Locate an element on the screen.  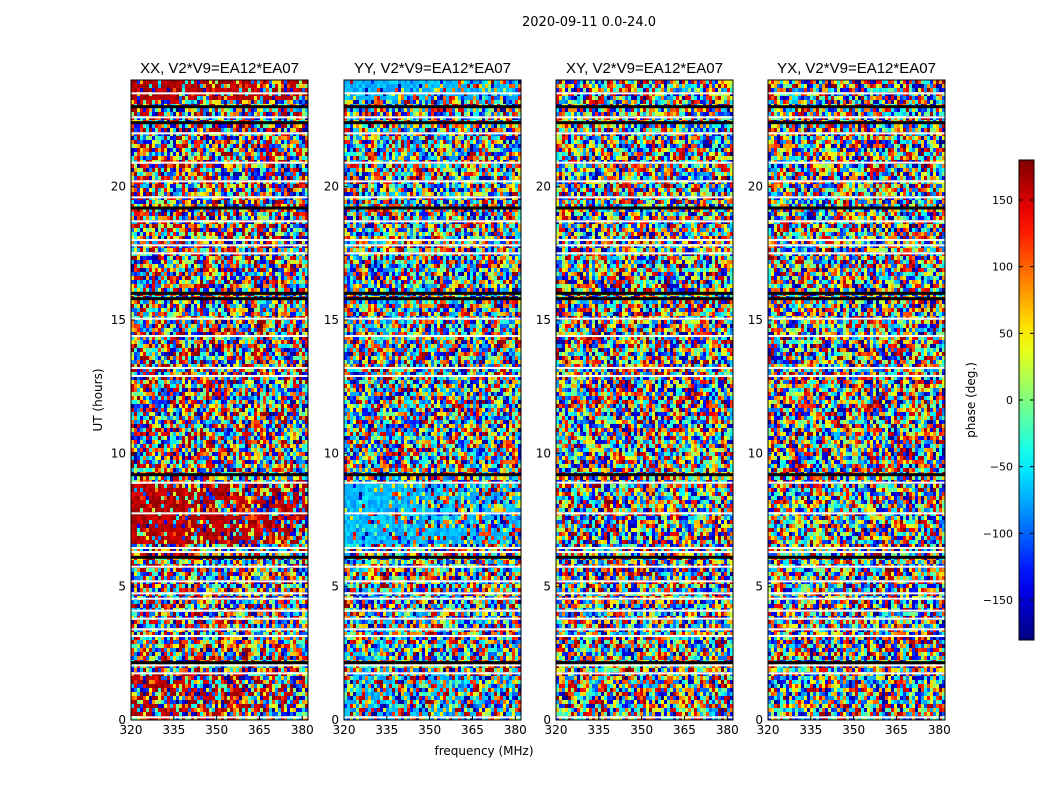
colorbar-tick-label: 100 is located at coordinates (1002, 267).